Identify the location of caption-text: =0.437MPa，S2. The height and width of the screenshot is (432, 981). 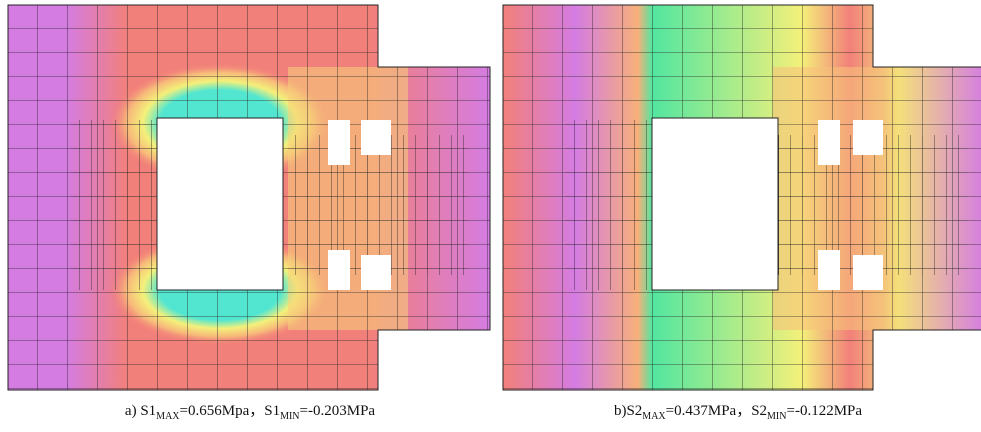
(716, 411).